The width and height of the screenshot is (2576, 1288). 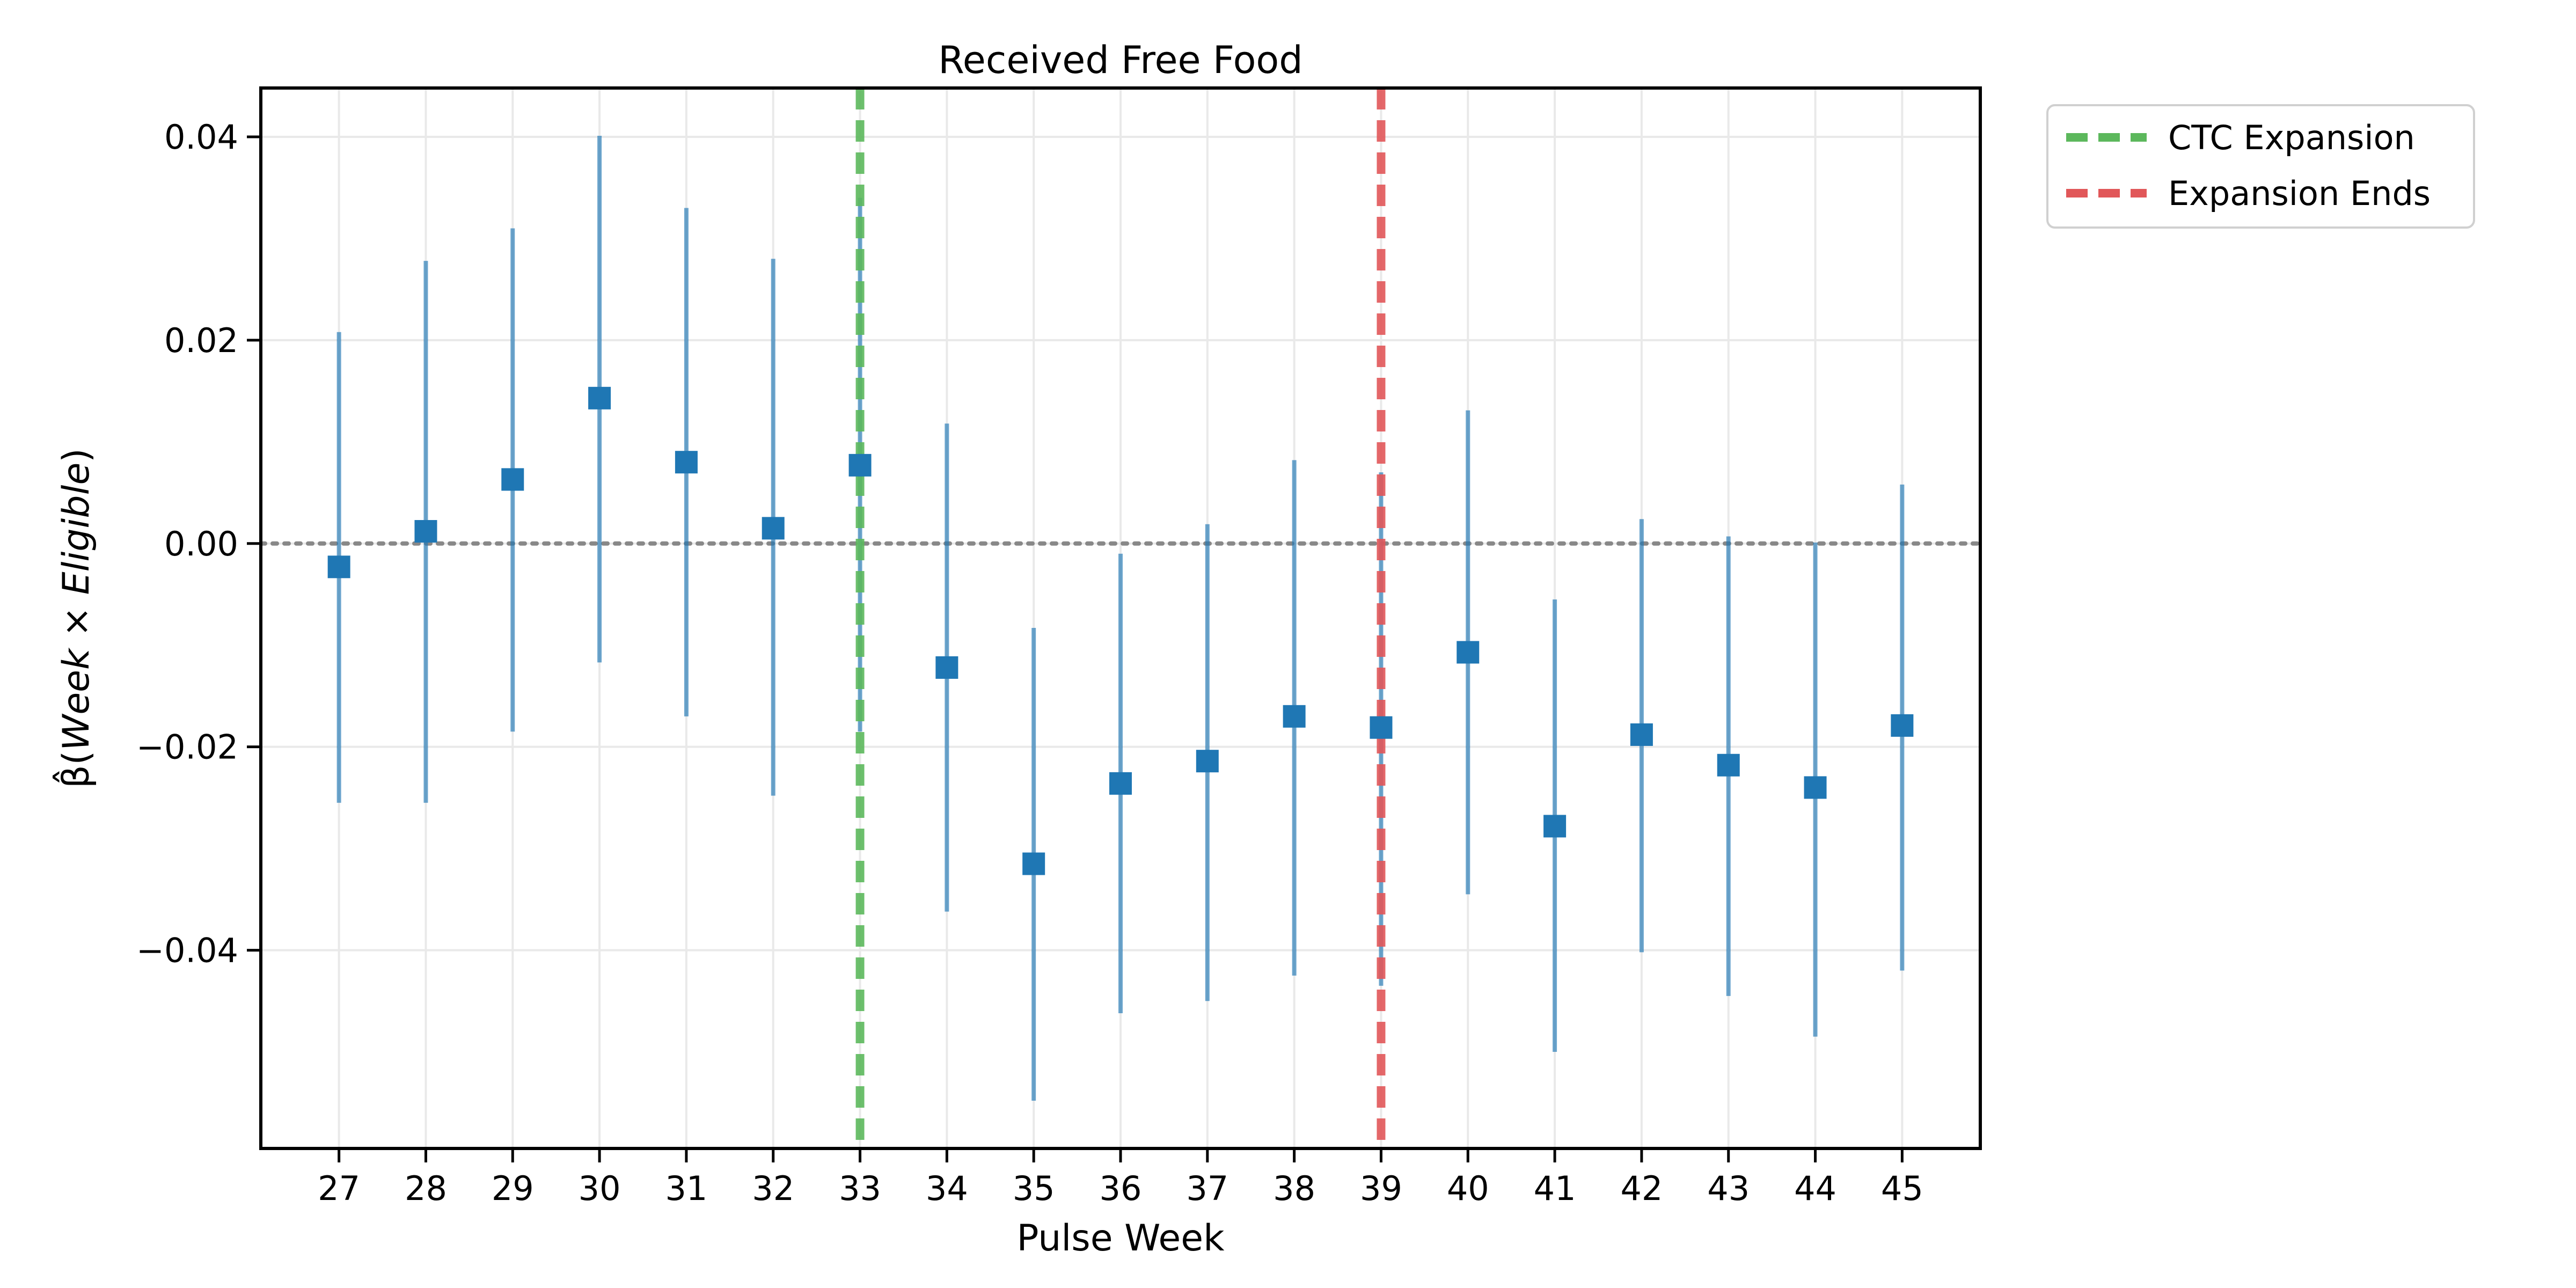 I want to click on y-axis-title-times: ×, so click(x=76, y=621).